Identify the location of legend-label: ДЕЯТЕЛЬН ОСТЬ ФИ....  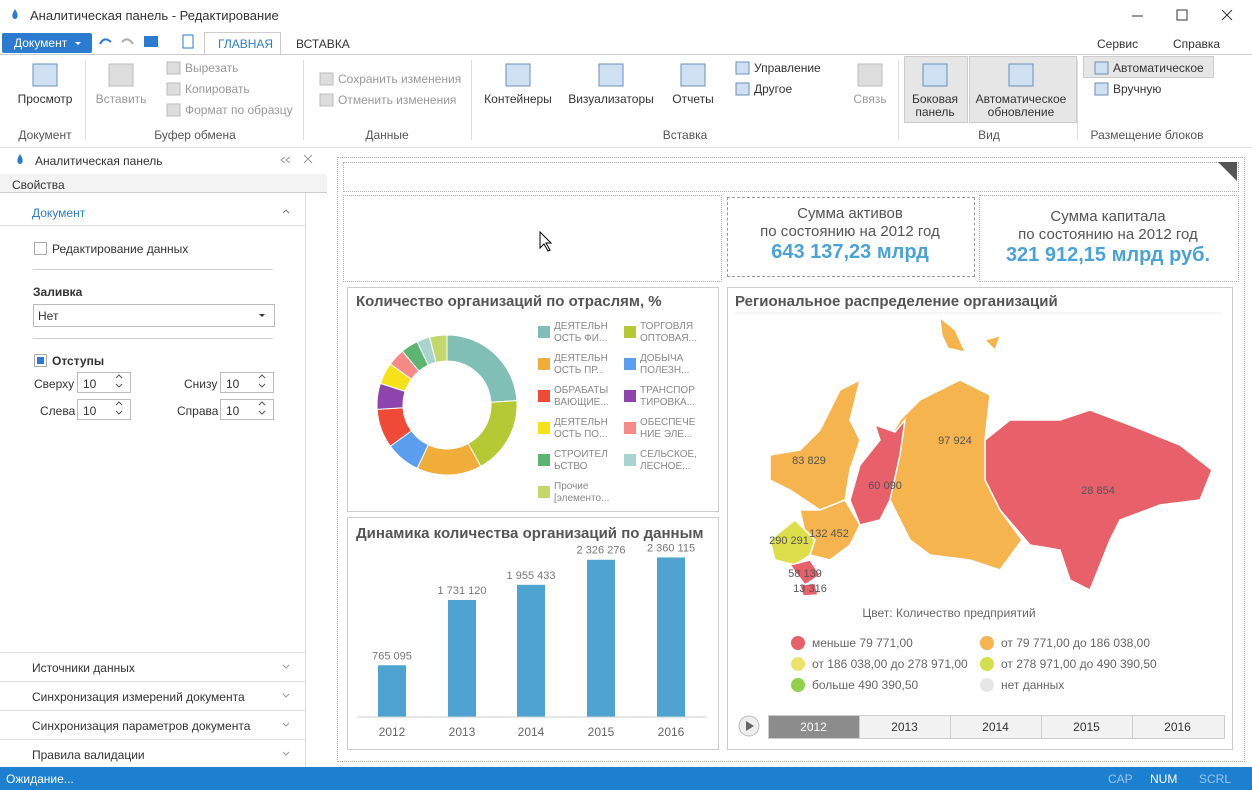
(581, 332).